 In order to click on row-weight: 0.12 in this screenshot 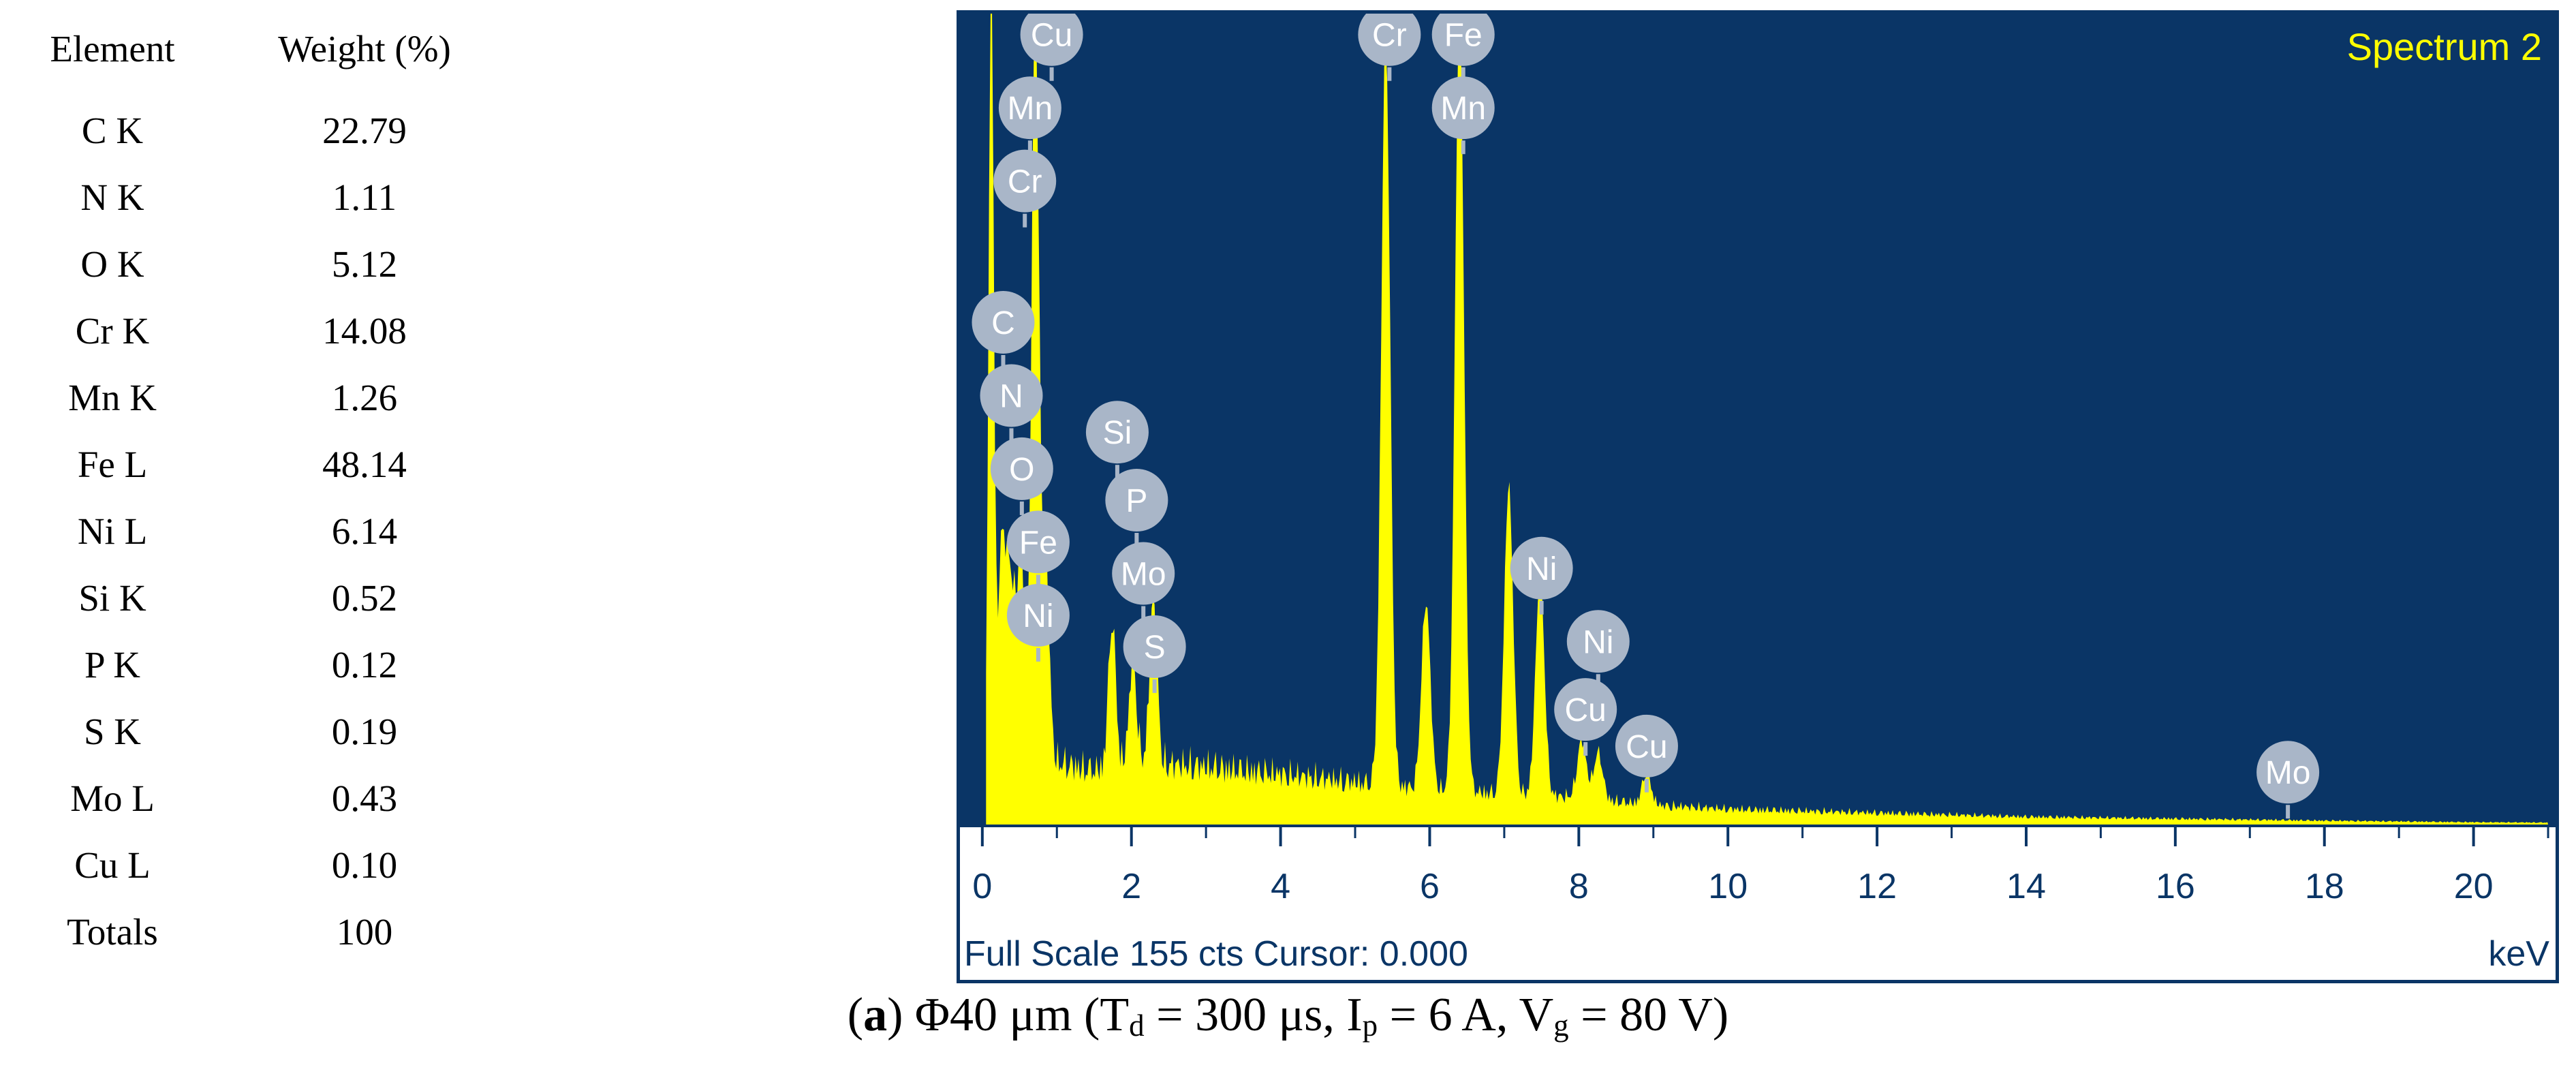, I will do `click(365, 665)`.